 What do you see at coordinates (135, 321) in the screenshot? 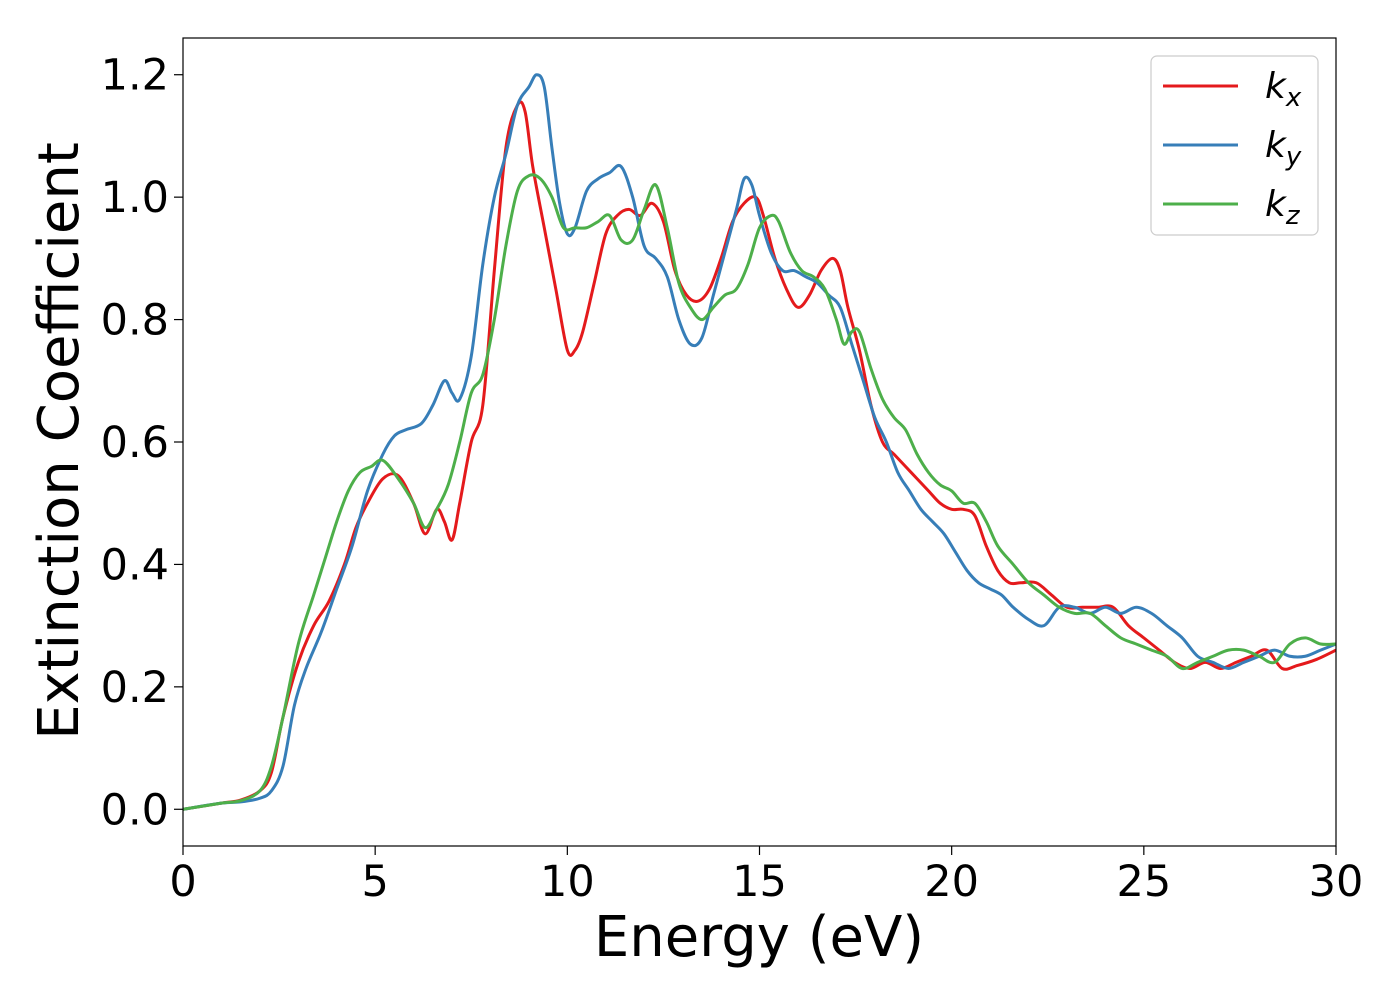
I see `y-tick-label: 0.8` at bounding box center [135, 321].